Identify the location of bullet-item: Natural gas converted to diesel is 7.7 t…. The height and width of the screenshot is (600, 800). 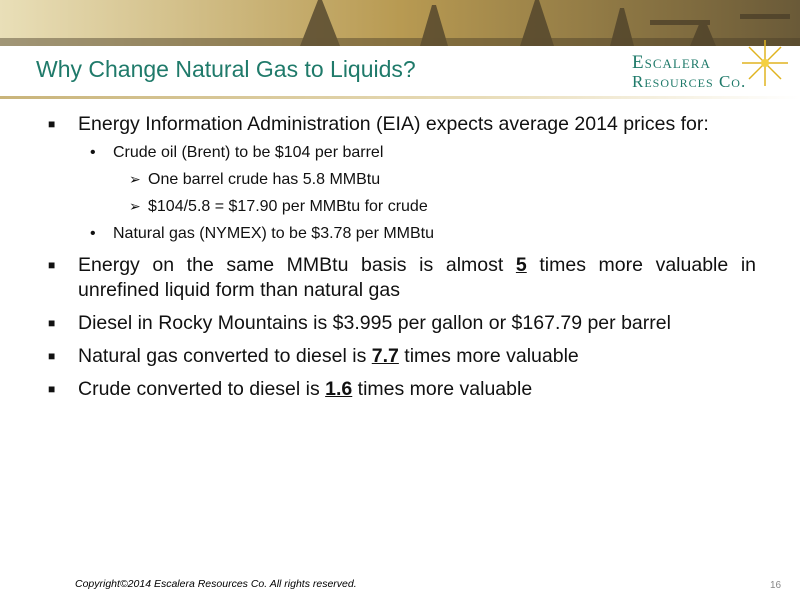
(402, 356).